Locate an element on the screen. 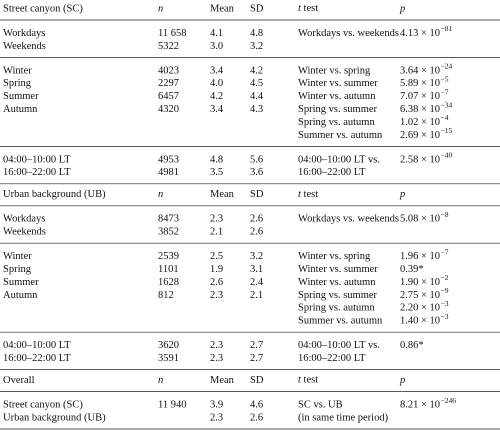  test-label: SC vs. UB is located at coordinates (320, 405).